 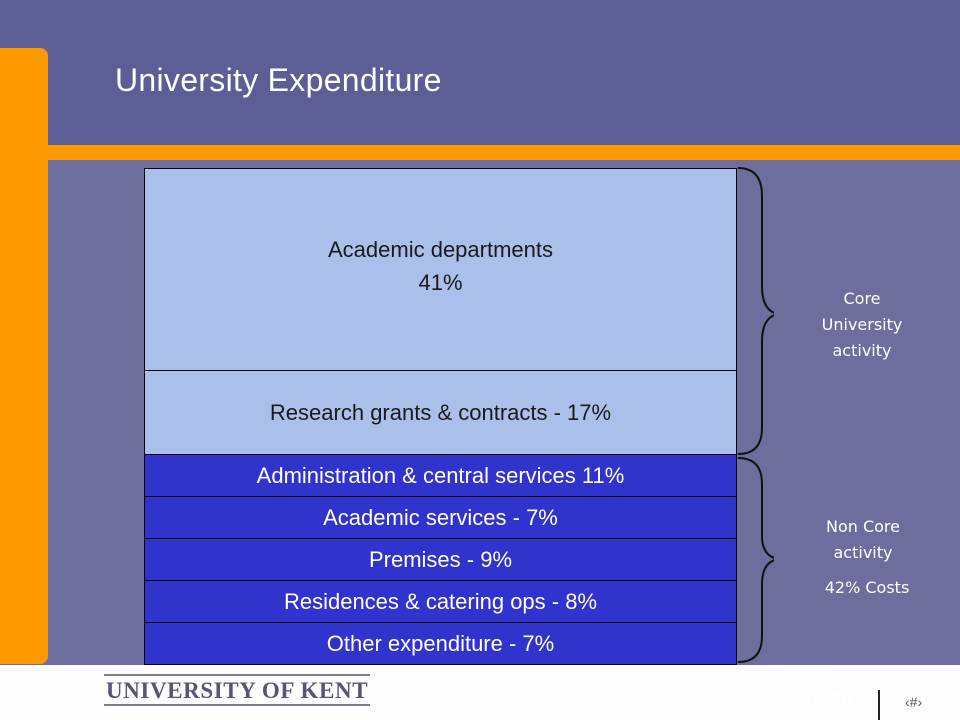 I want to click on noncore-label-line: activity, so click(x=863, y=552).